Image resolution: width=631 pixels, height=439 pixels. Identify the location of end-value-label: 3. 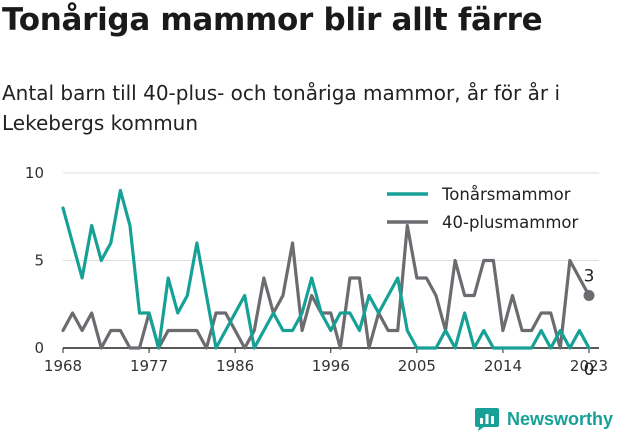
(589, 277).